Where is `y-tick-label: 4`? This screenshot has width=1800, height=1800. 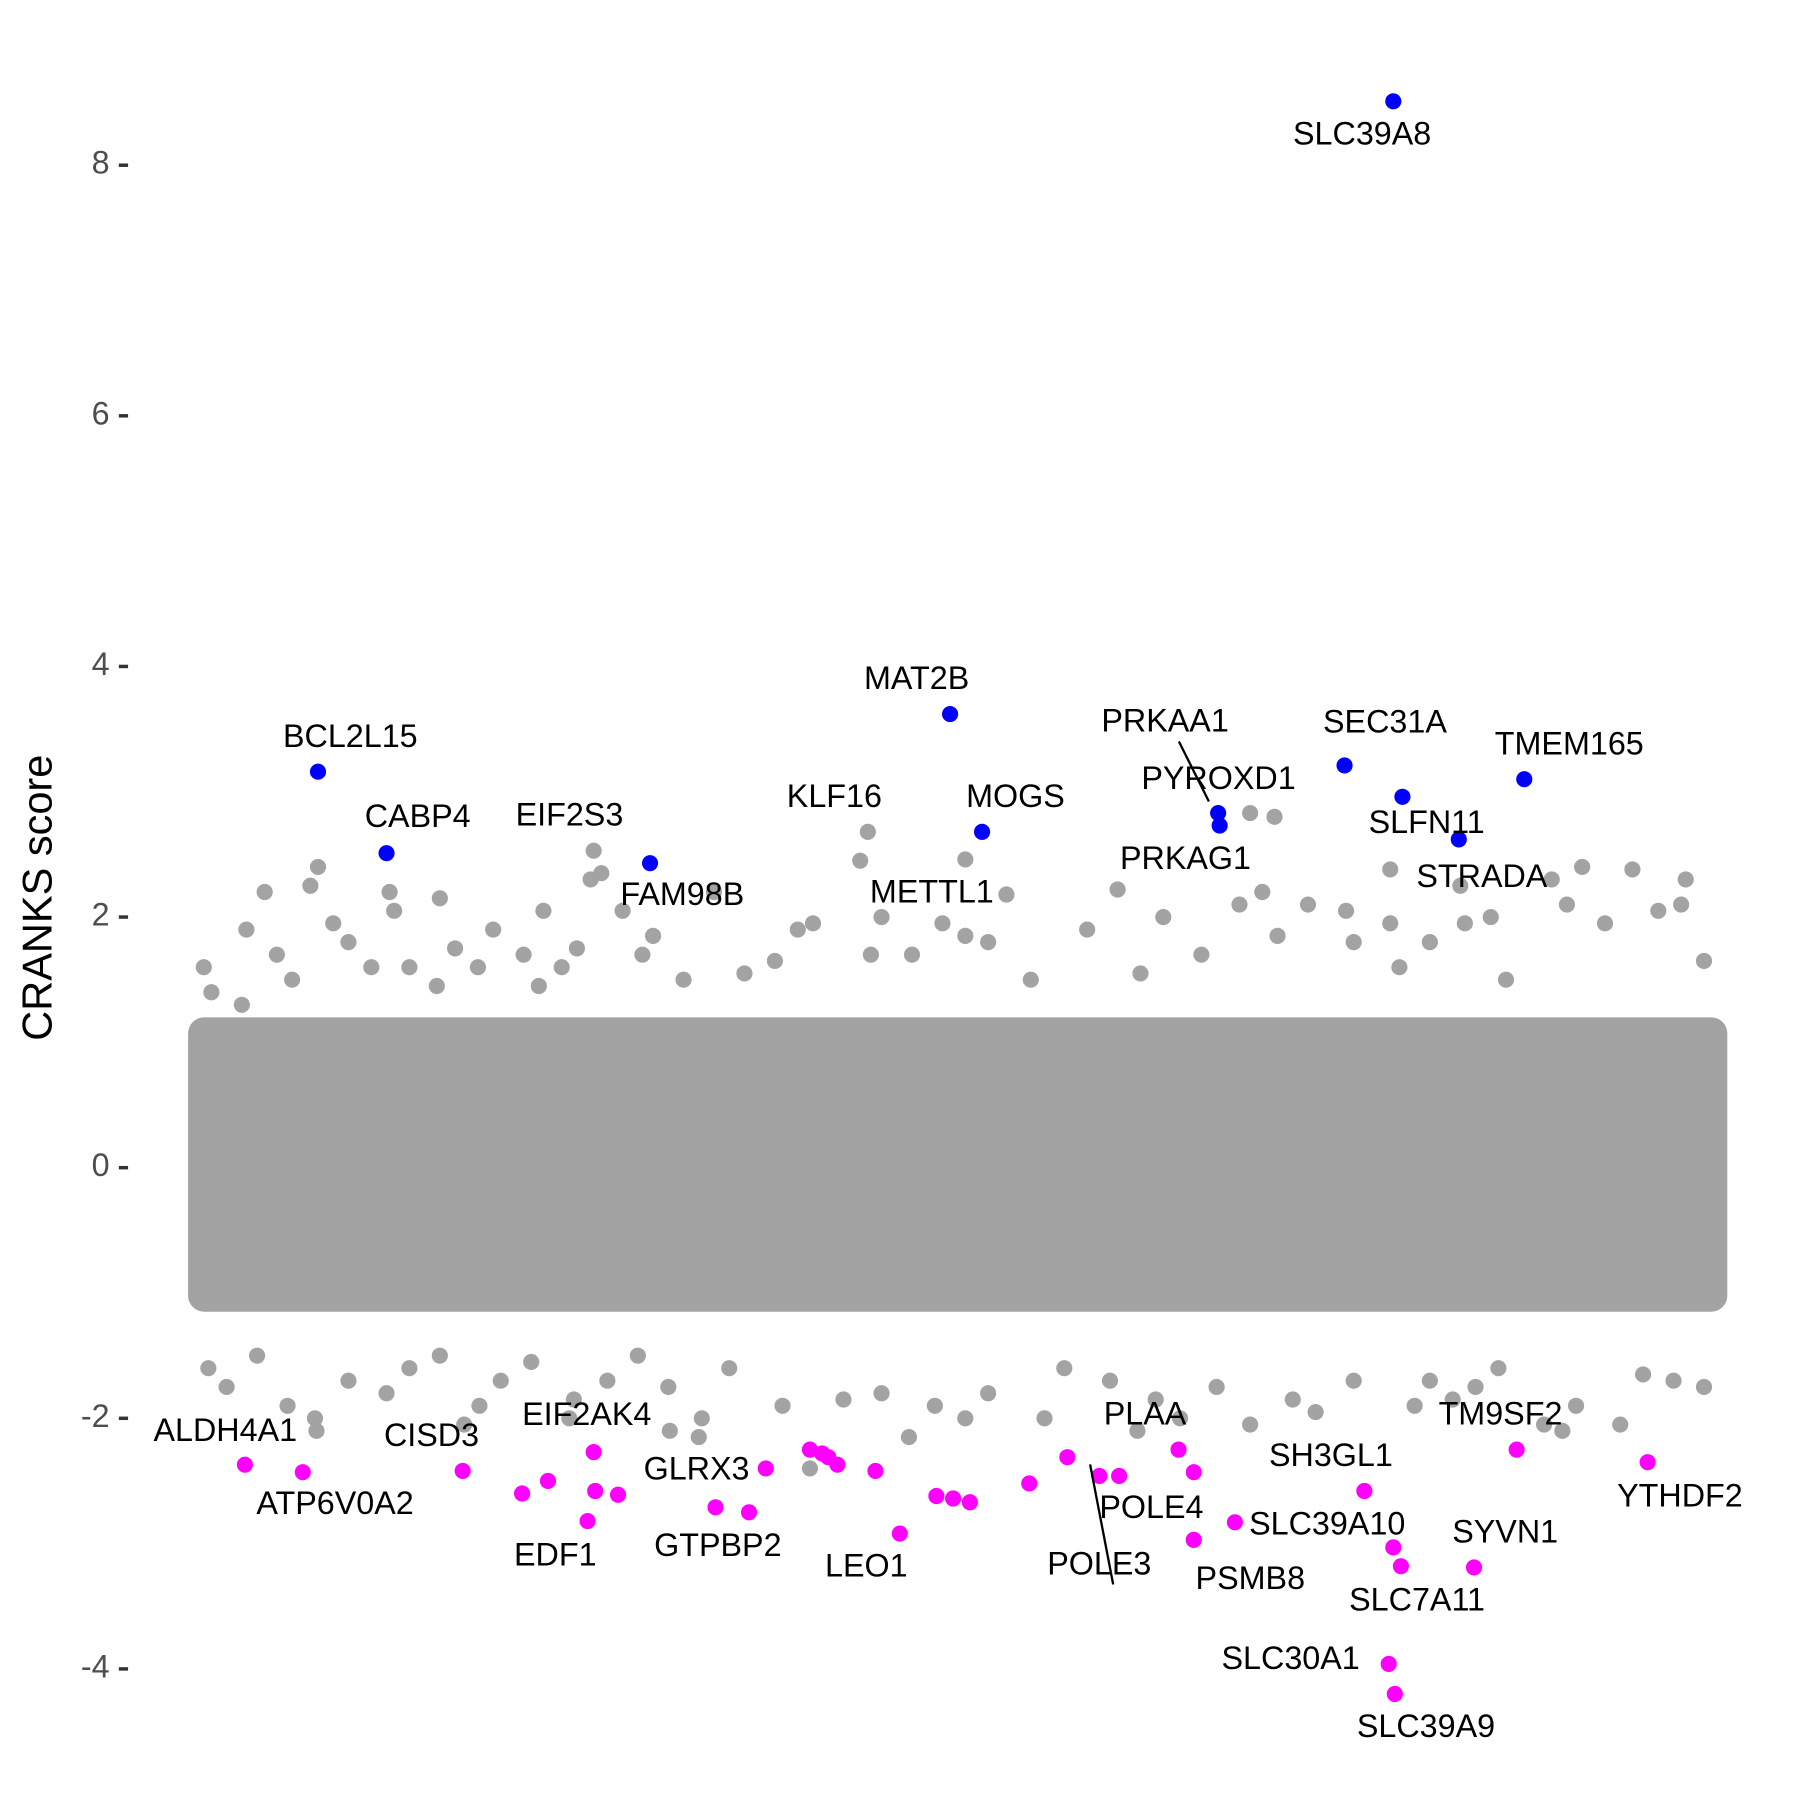
y-tick-label: 4 is located at coordinates (101, 664).